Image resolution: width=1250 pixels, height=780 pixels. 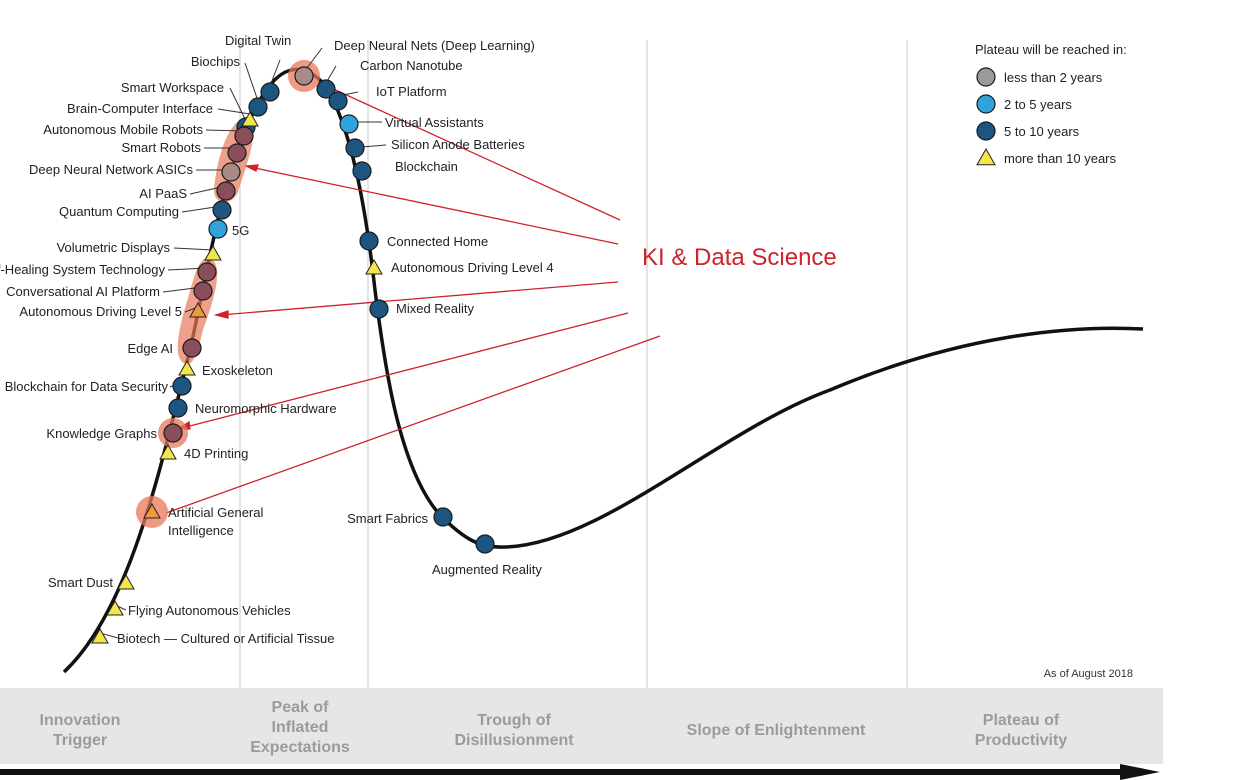 I want to click on arrow-line-kg, so click(x=405, y=370).